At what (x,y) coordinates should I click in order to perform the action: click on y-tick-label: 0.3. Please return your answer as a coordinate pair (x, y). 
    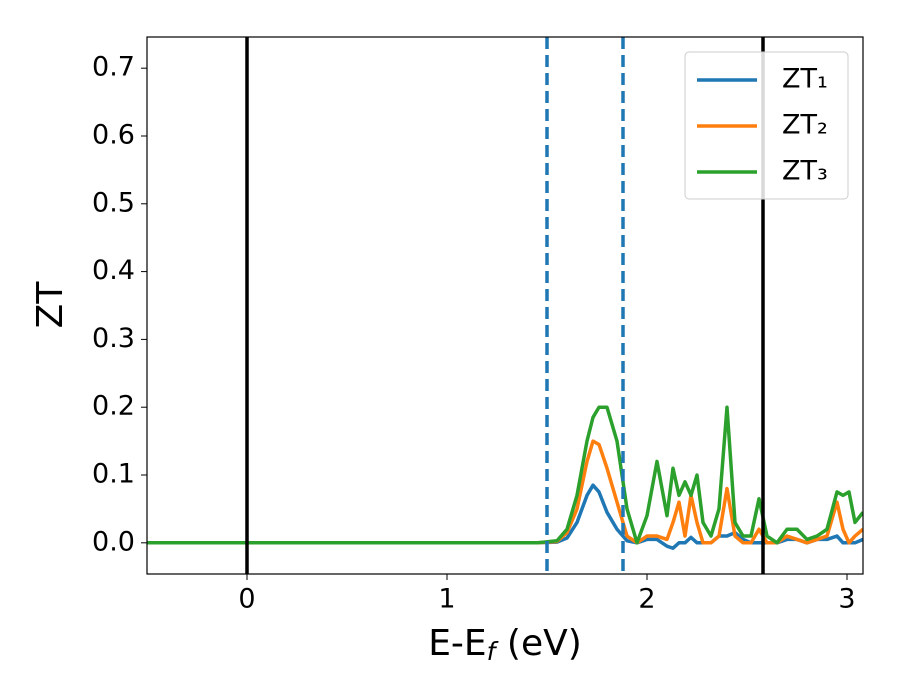
    Looking at the image, I should click on (113, 338).